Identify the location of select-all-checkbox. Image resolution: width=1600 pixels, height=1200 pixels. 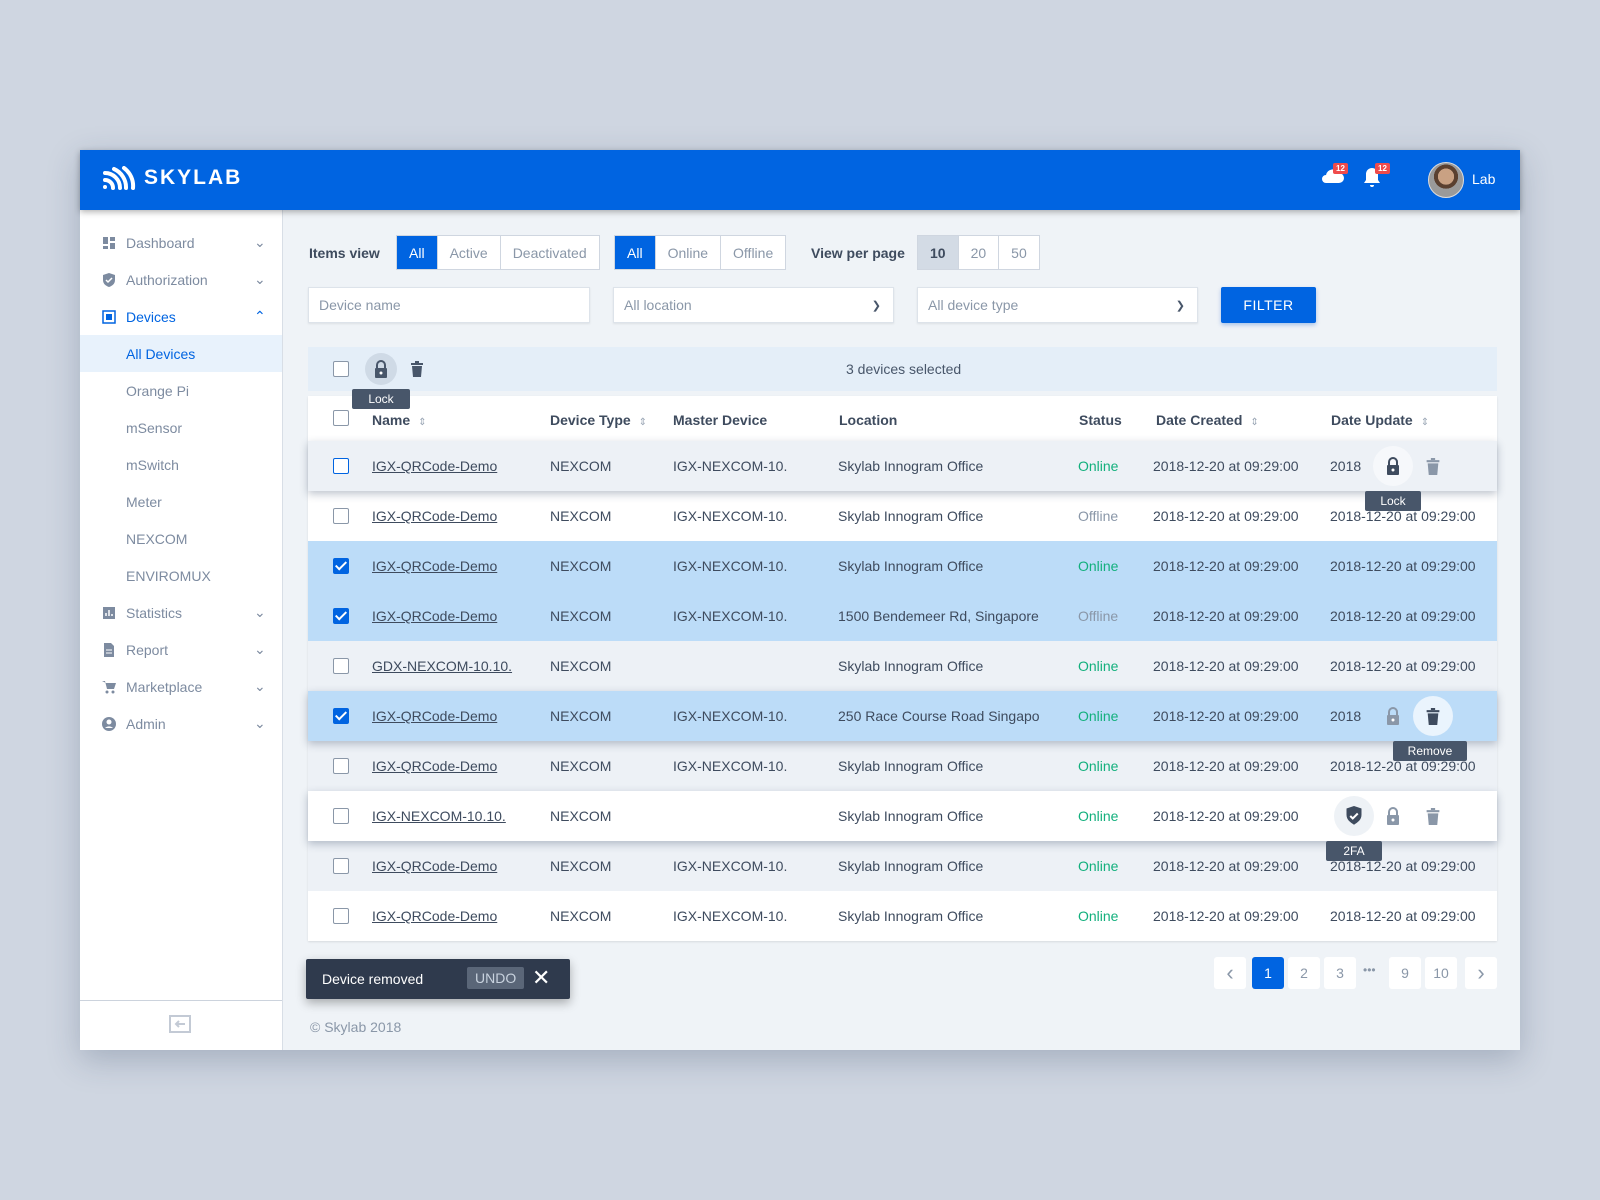
(341, 418).